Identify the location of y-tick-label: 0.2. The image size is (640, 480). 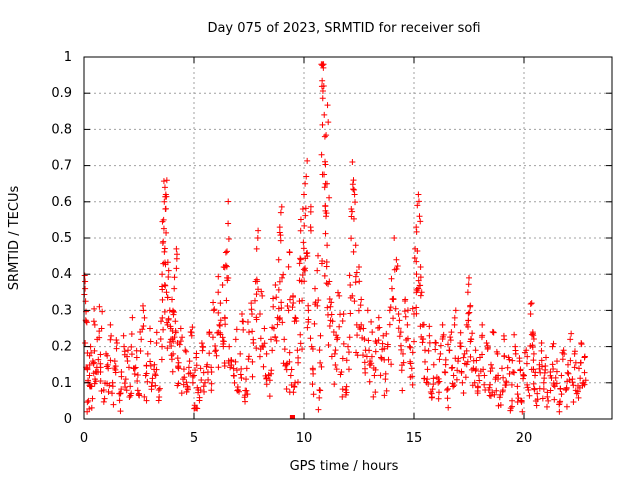
(61, 347).